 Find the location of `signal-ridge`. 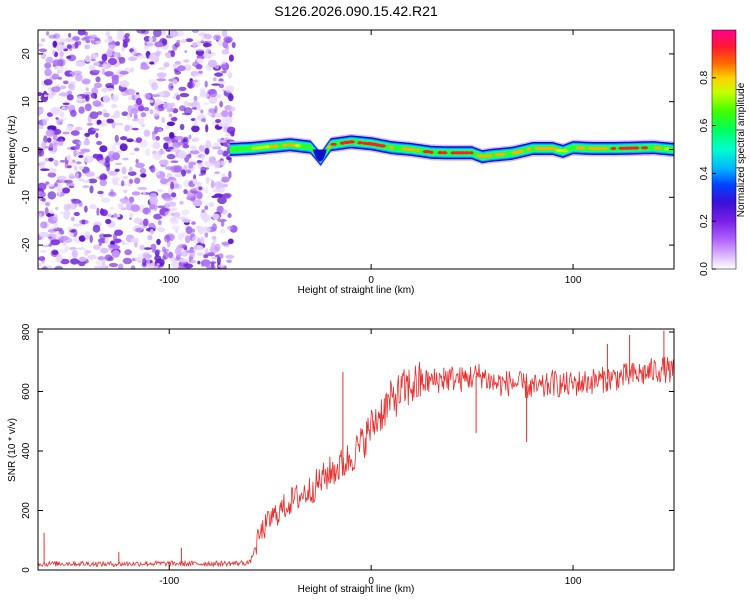

signal-ridge is located at coordinates (451, 150).